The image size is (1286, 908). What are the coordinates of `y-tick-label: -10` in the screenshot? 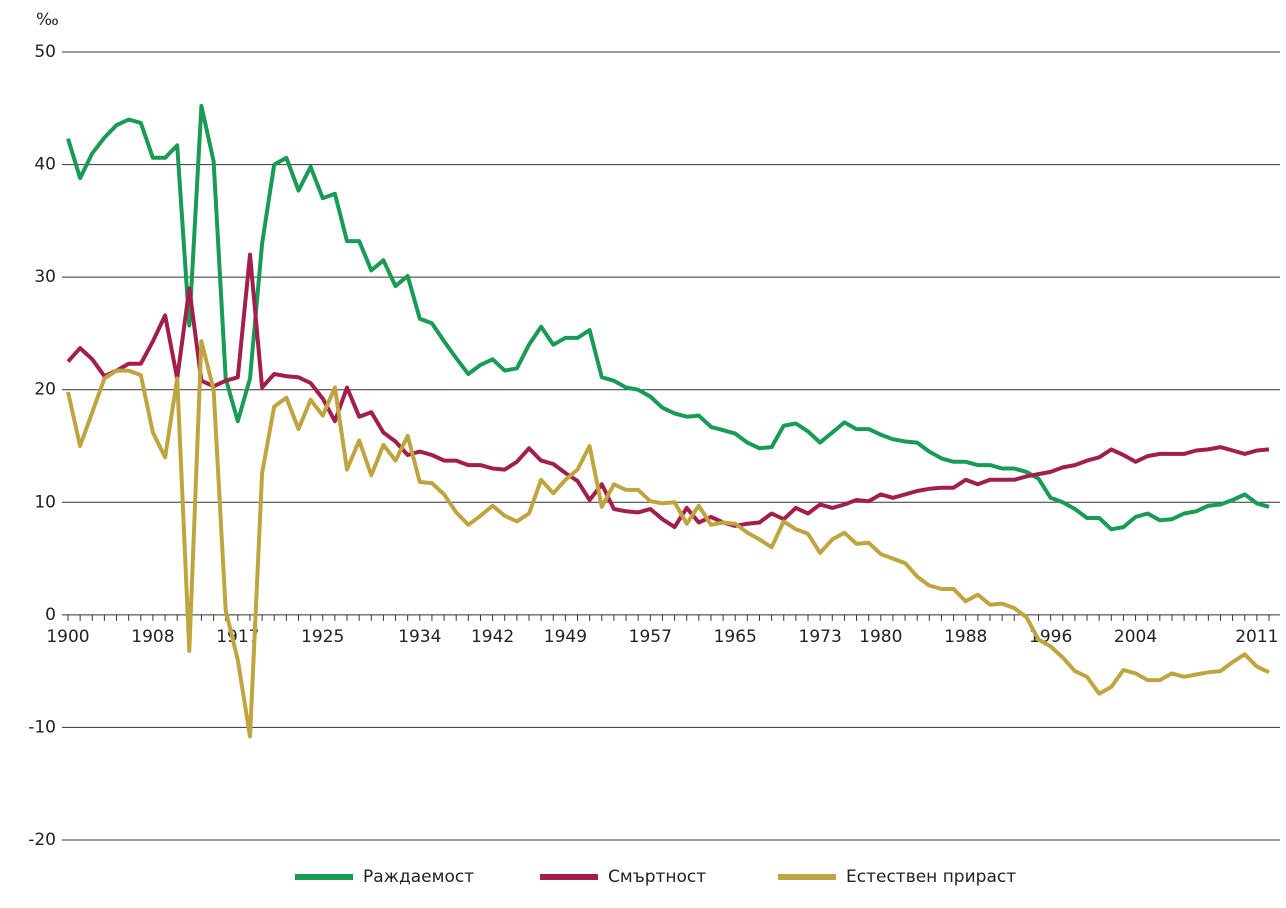 It's located at (42, 727).